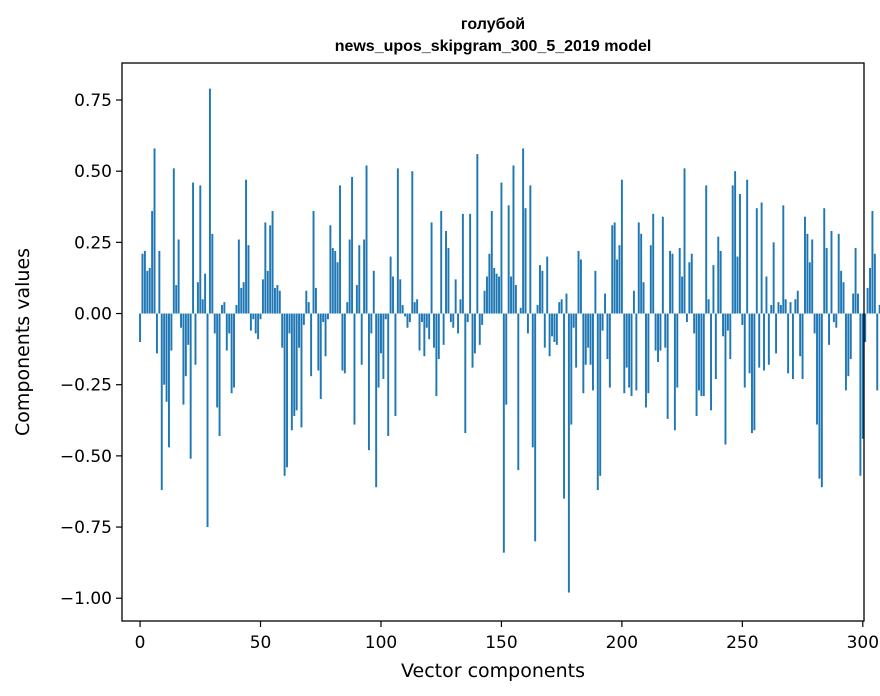 The image size is (880, 696). Describe the element at coordinates (86, 599) in the screenshot. I see `y-tick-label: −1.00` at that location.